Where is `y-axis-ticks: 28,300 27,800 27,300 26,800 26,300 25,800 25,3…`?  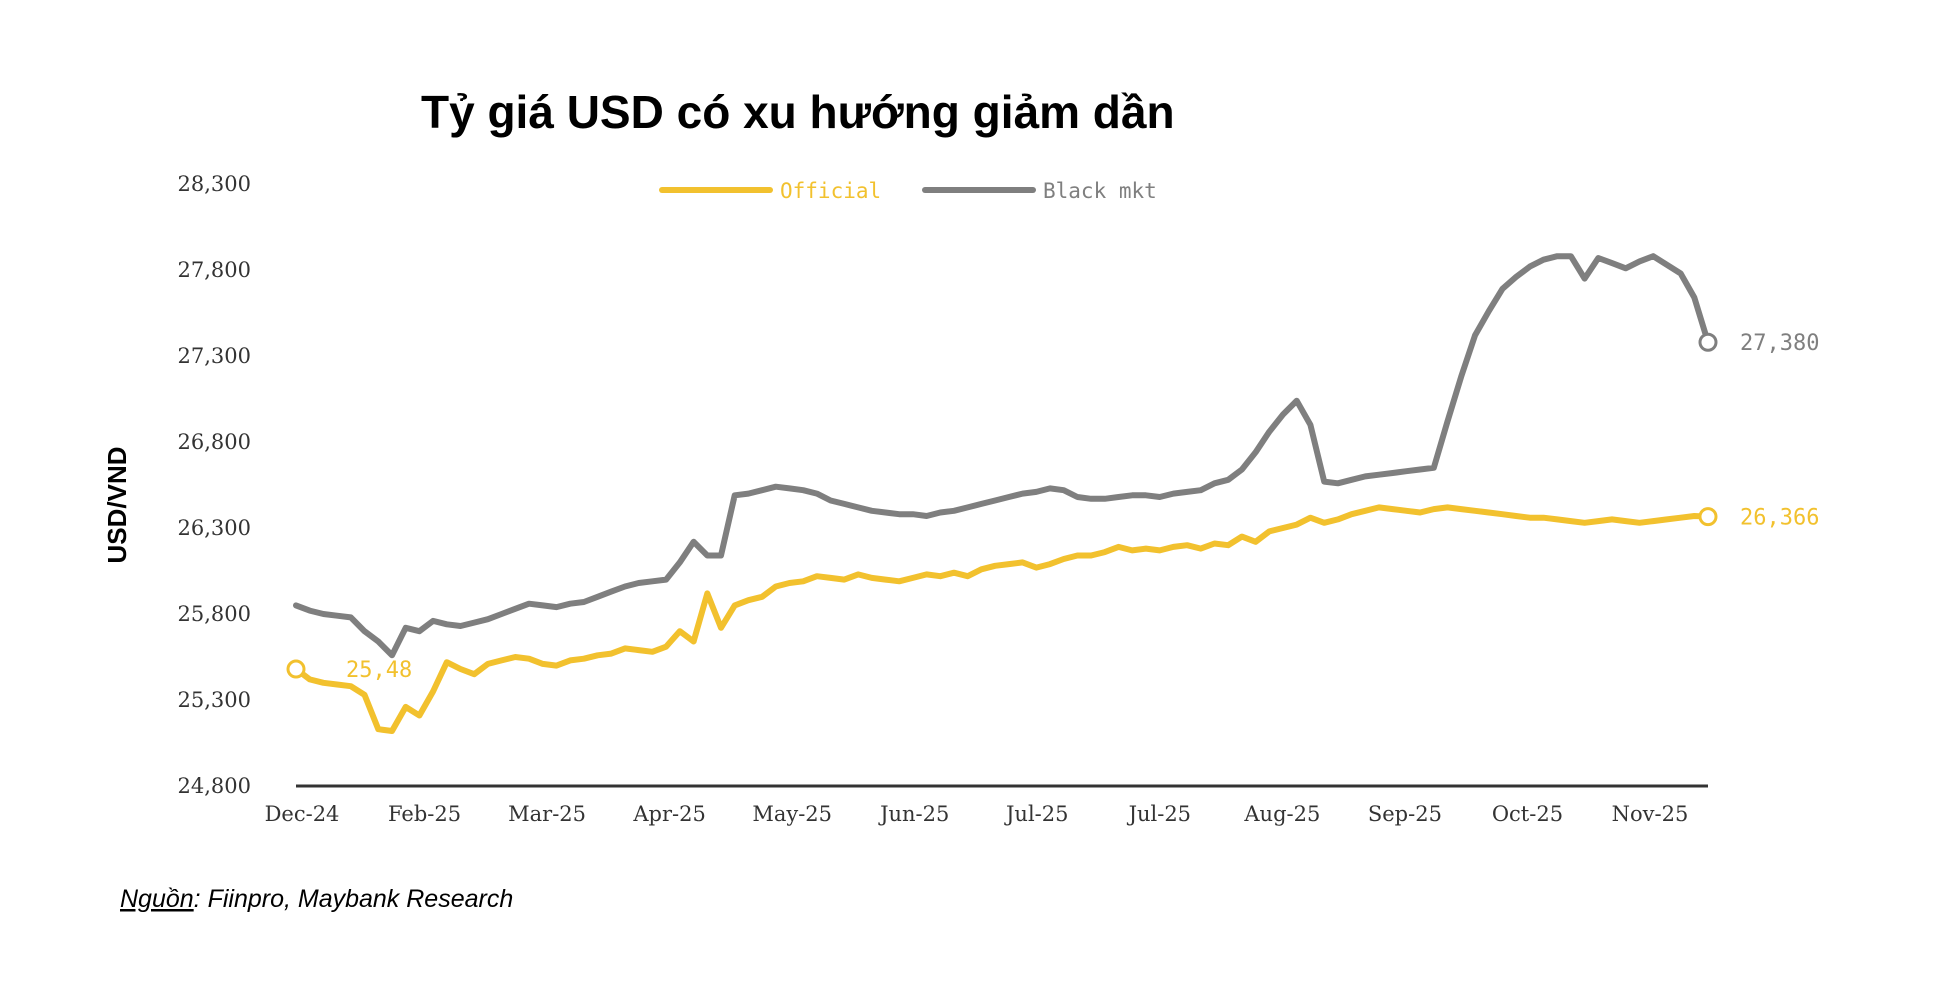 y-axis-ticks: 28,300 27,800 27,300 26,800 26,300 25,800 25,3… is located at coordinates (214, 485).